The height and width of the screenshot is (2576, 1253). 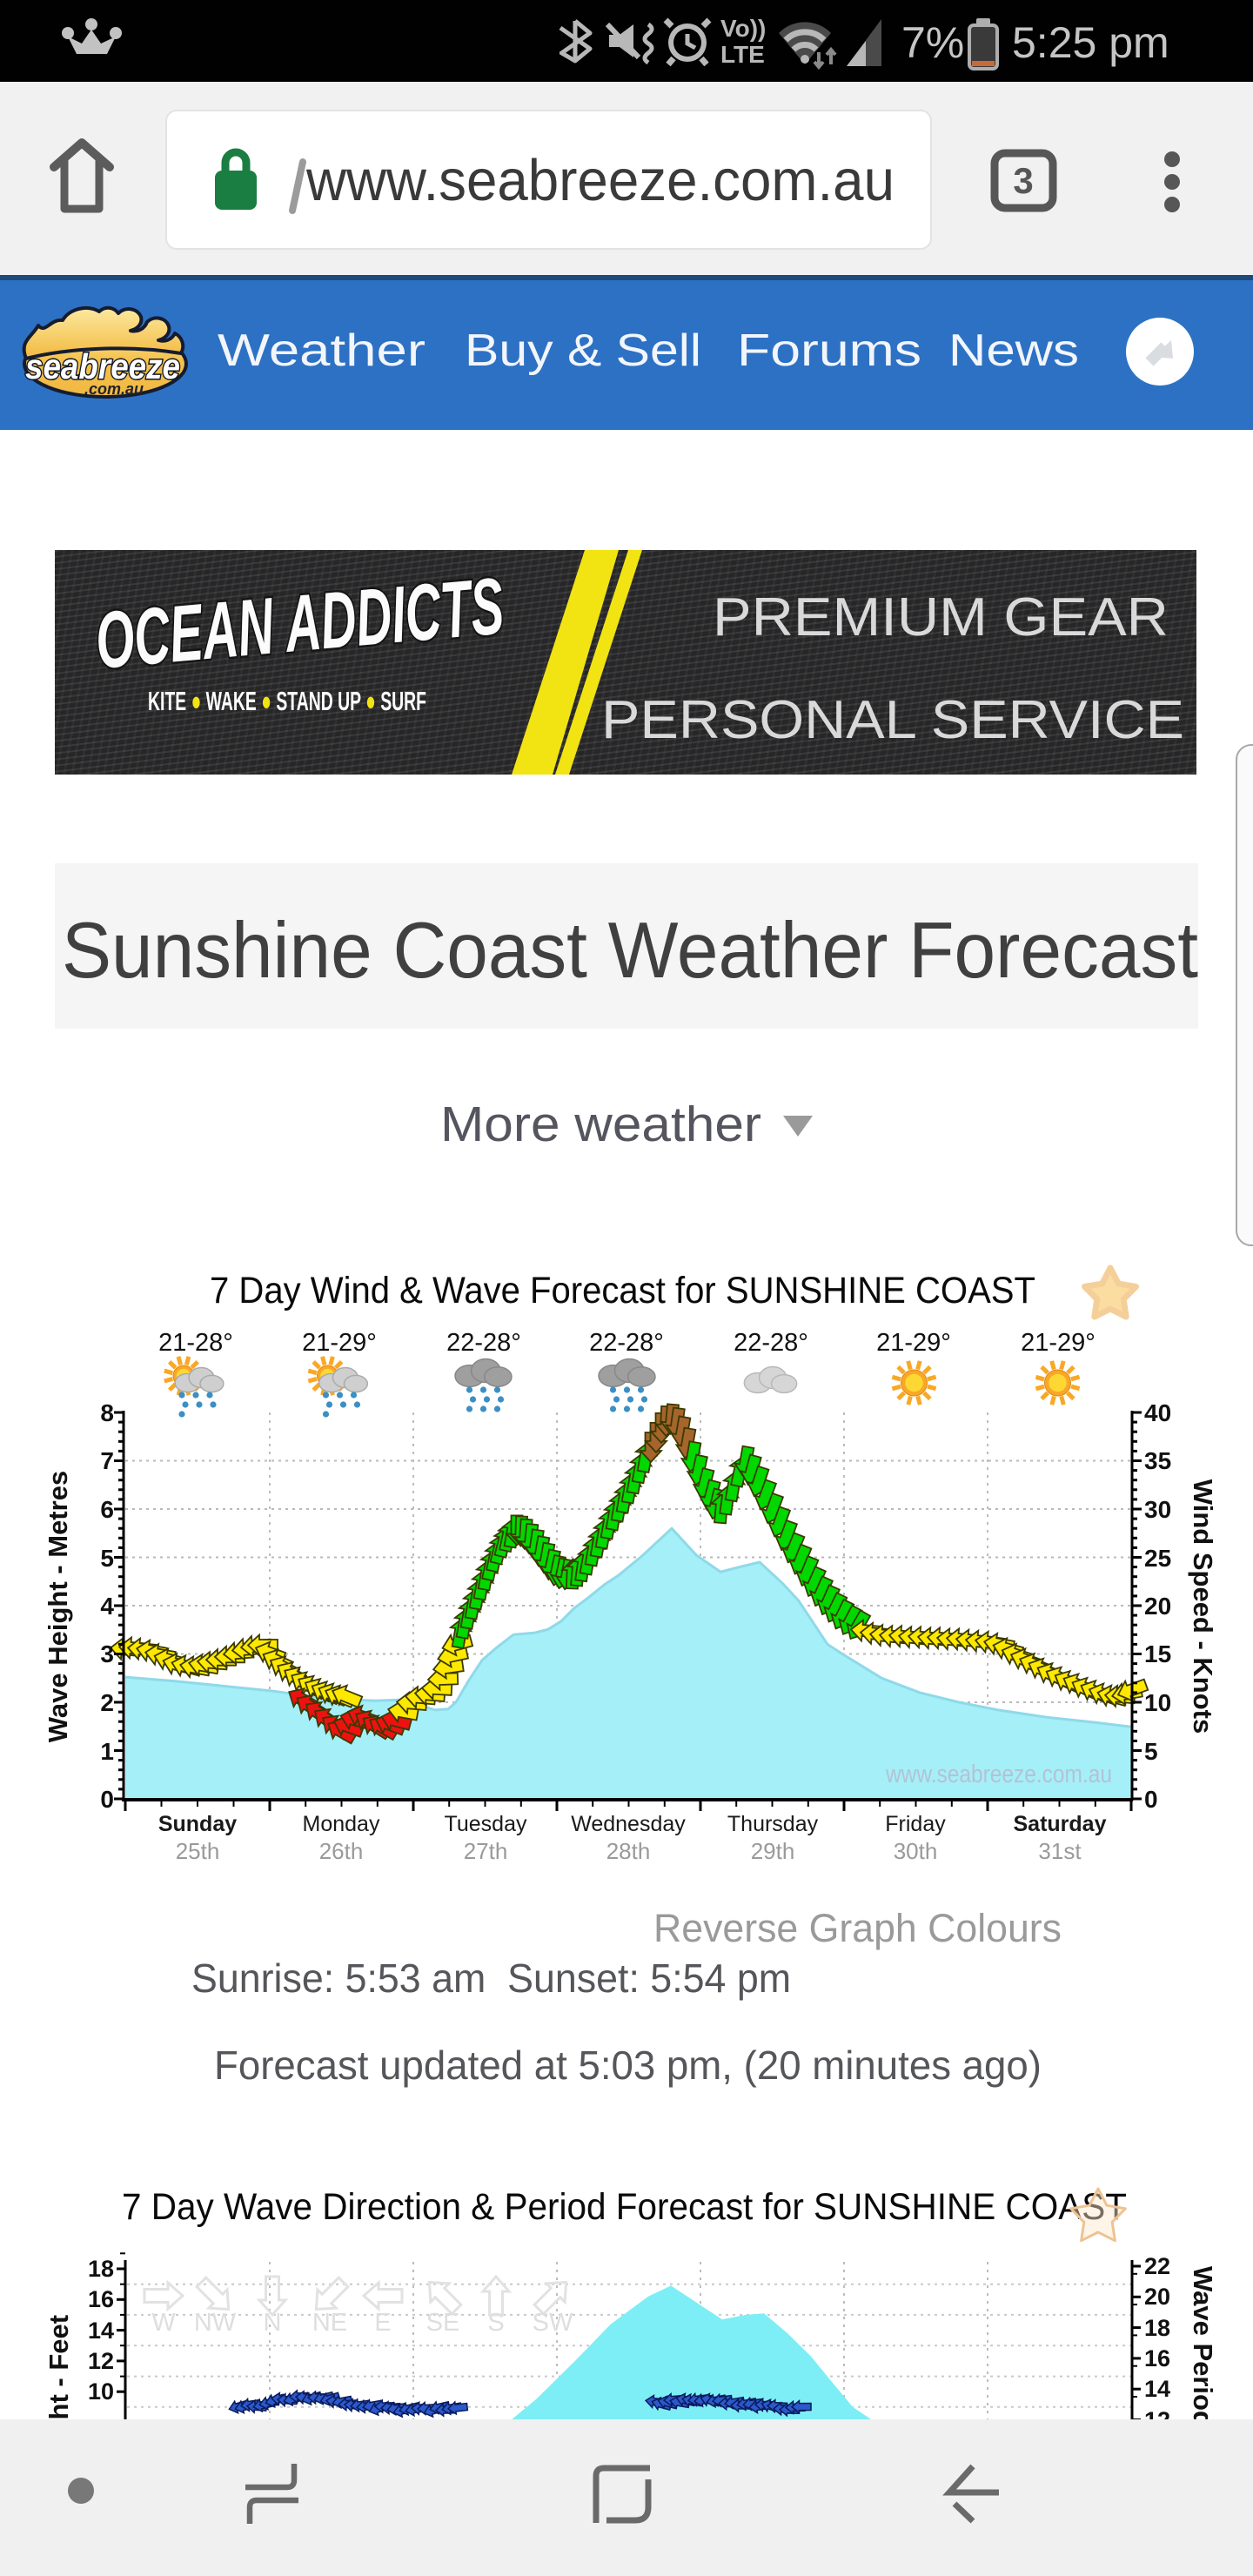 I want to click on svg-text: 31st, so click(x=1060, y=1851).